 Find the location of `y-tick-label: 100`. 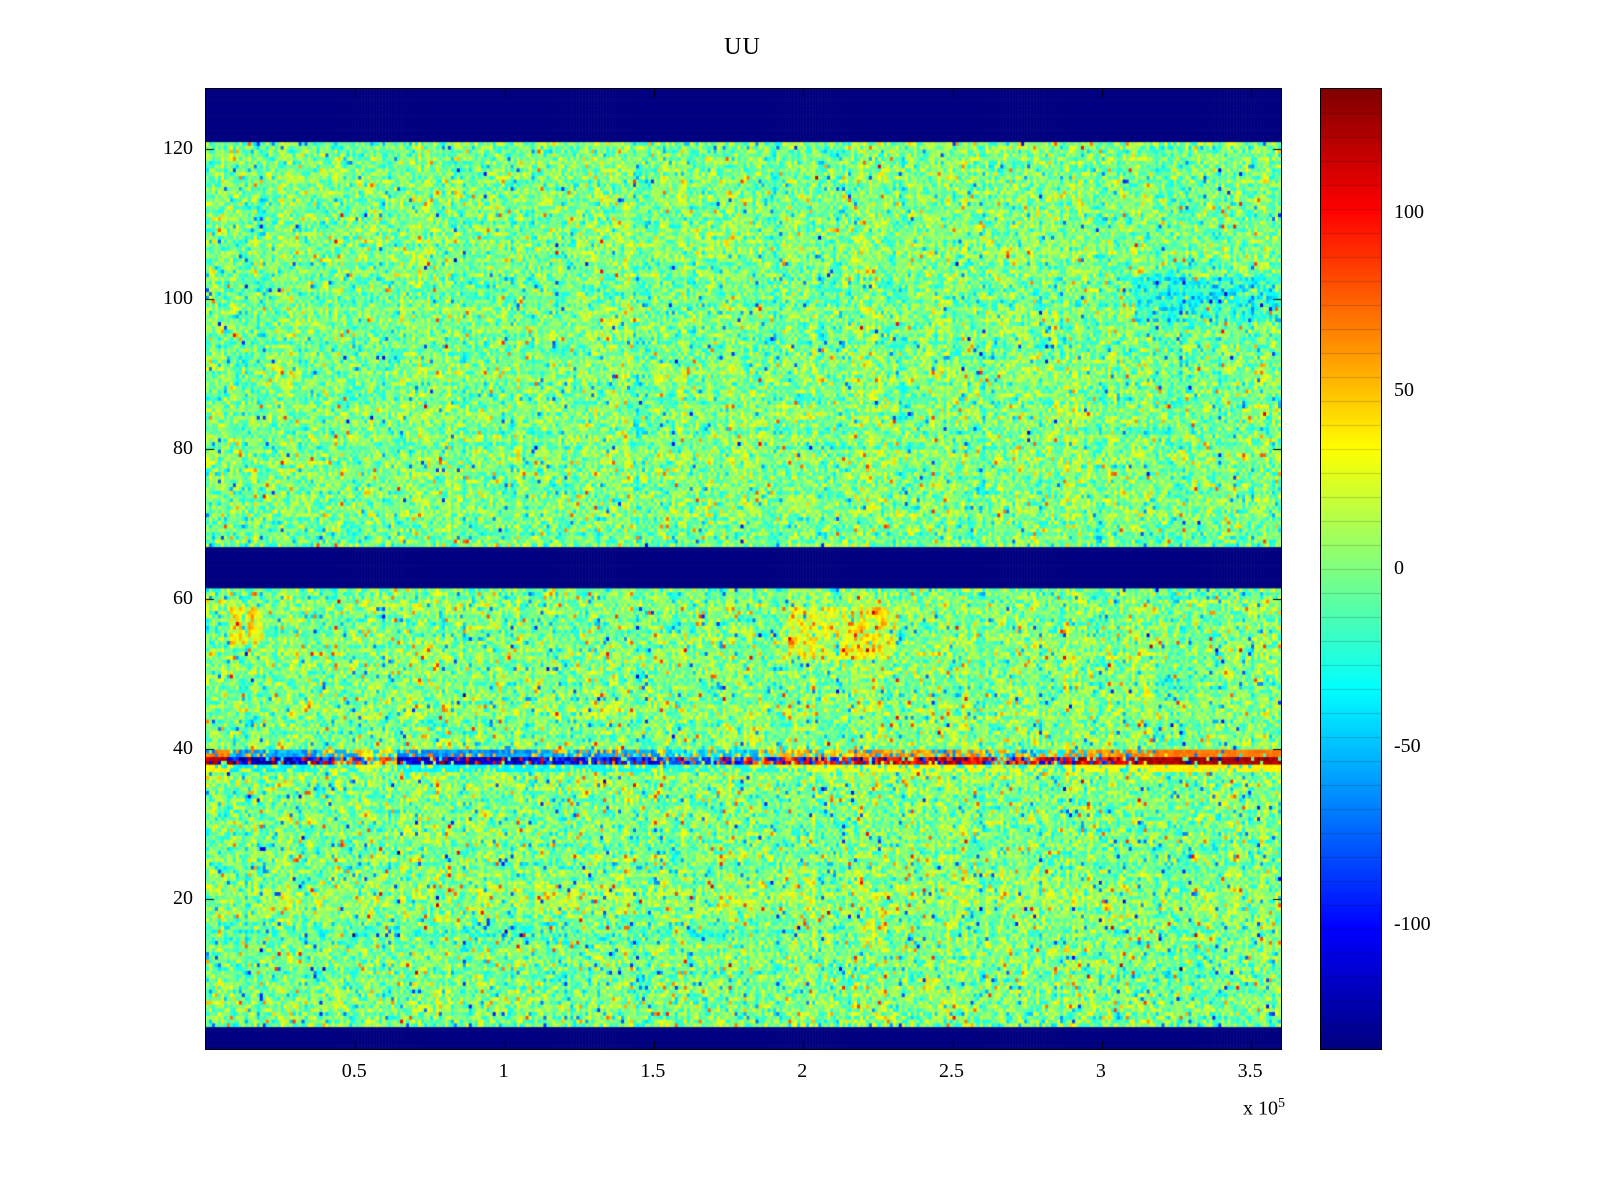

y-tick-label: 100 is located at coordinates (178, 298).